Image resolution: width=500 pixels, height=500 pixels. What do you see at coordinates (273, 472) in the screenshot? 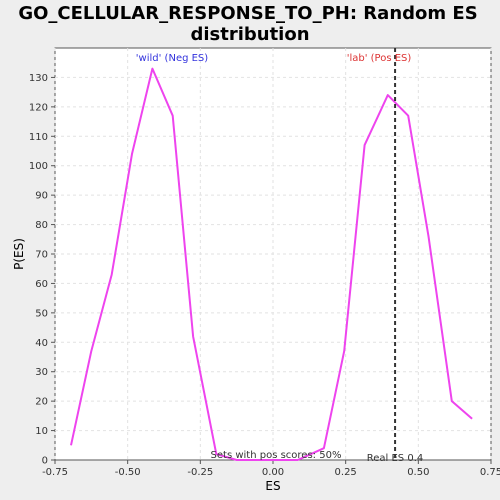
I see `x-tick-label: 0.00` at bounding box center [273, 472].